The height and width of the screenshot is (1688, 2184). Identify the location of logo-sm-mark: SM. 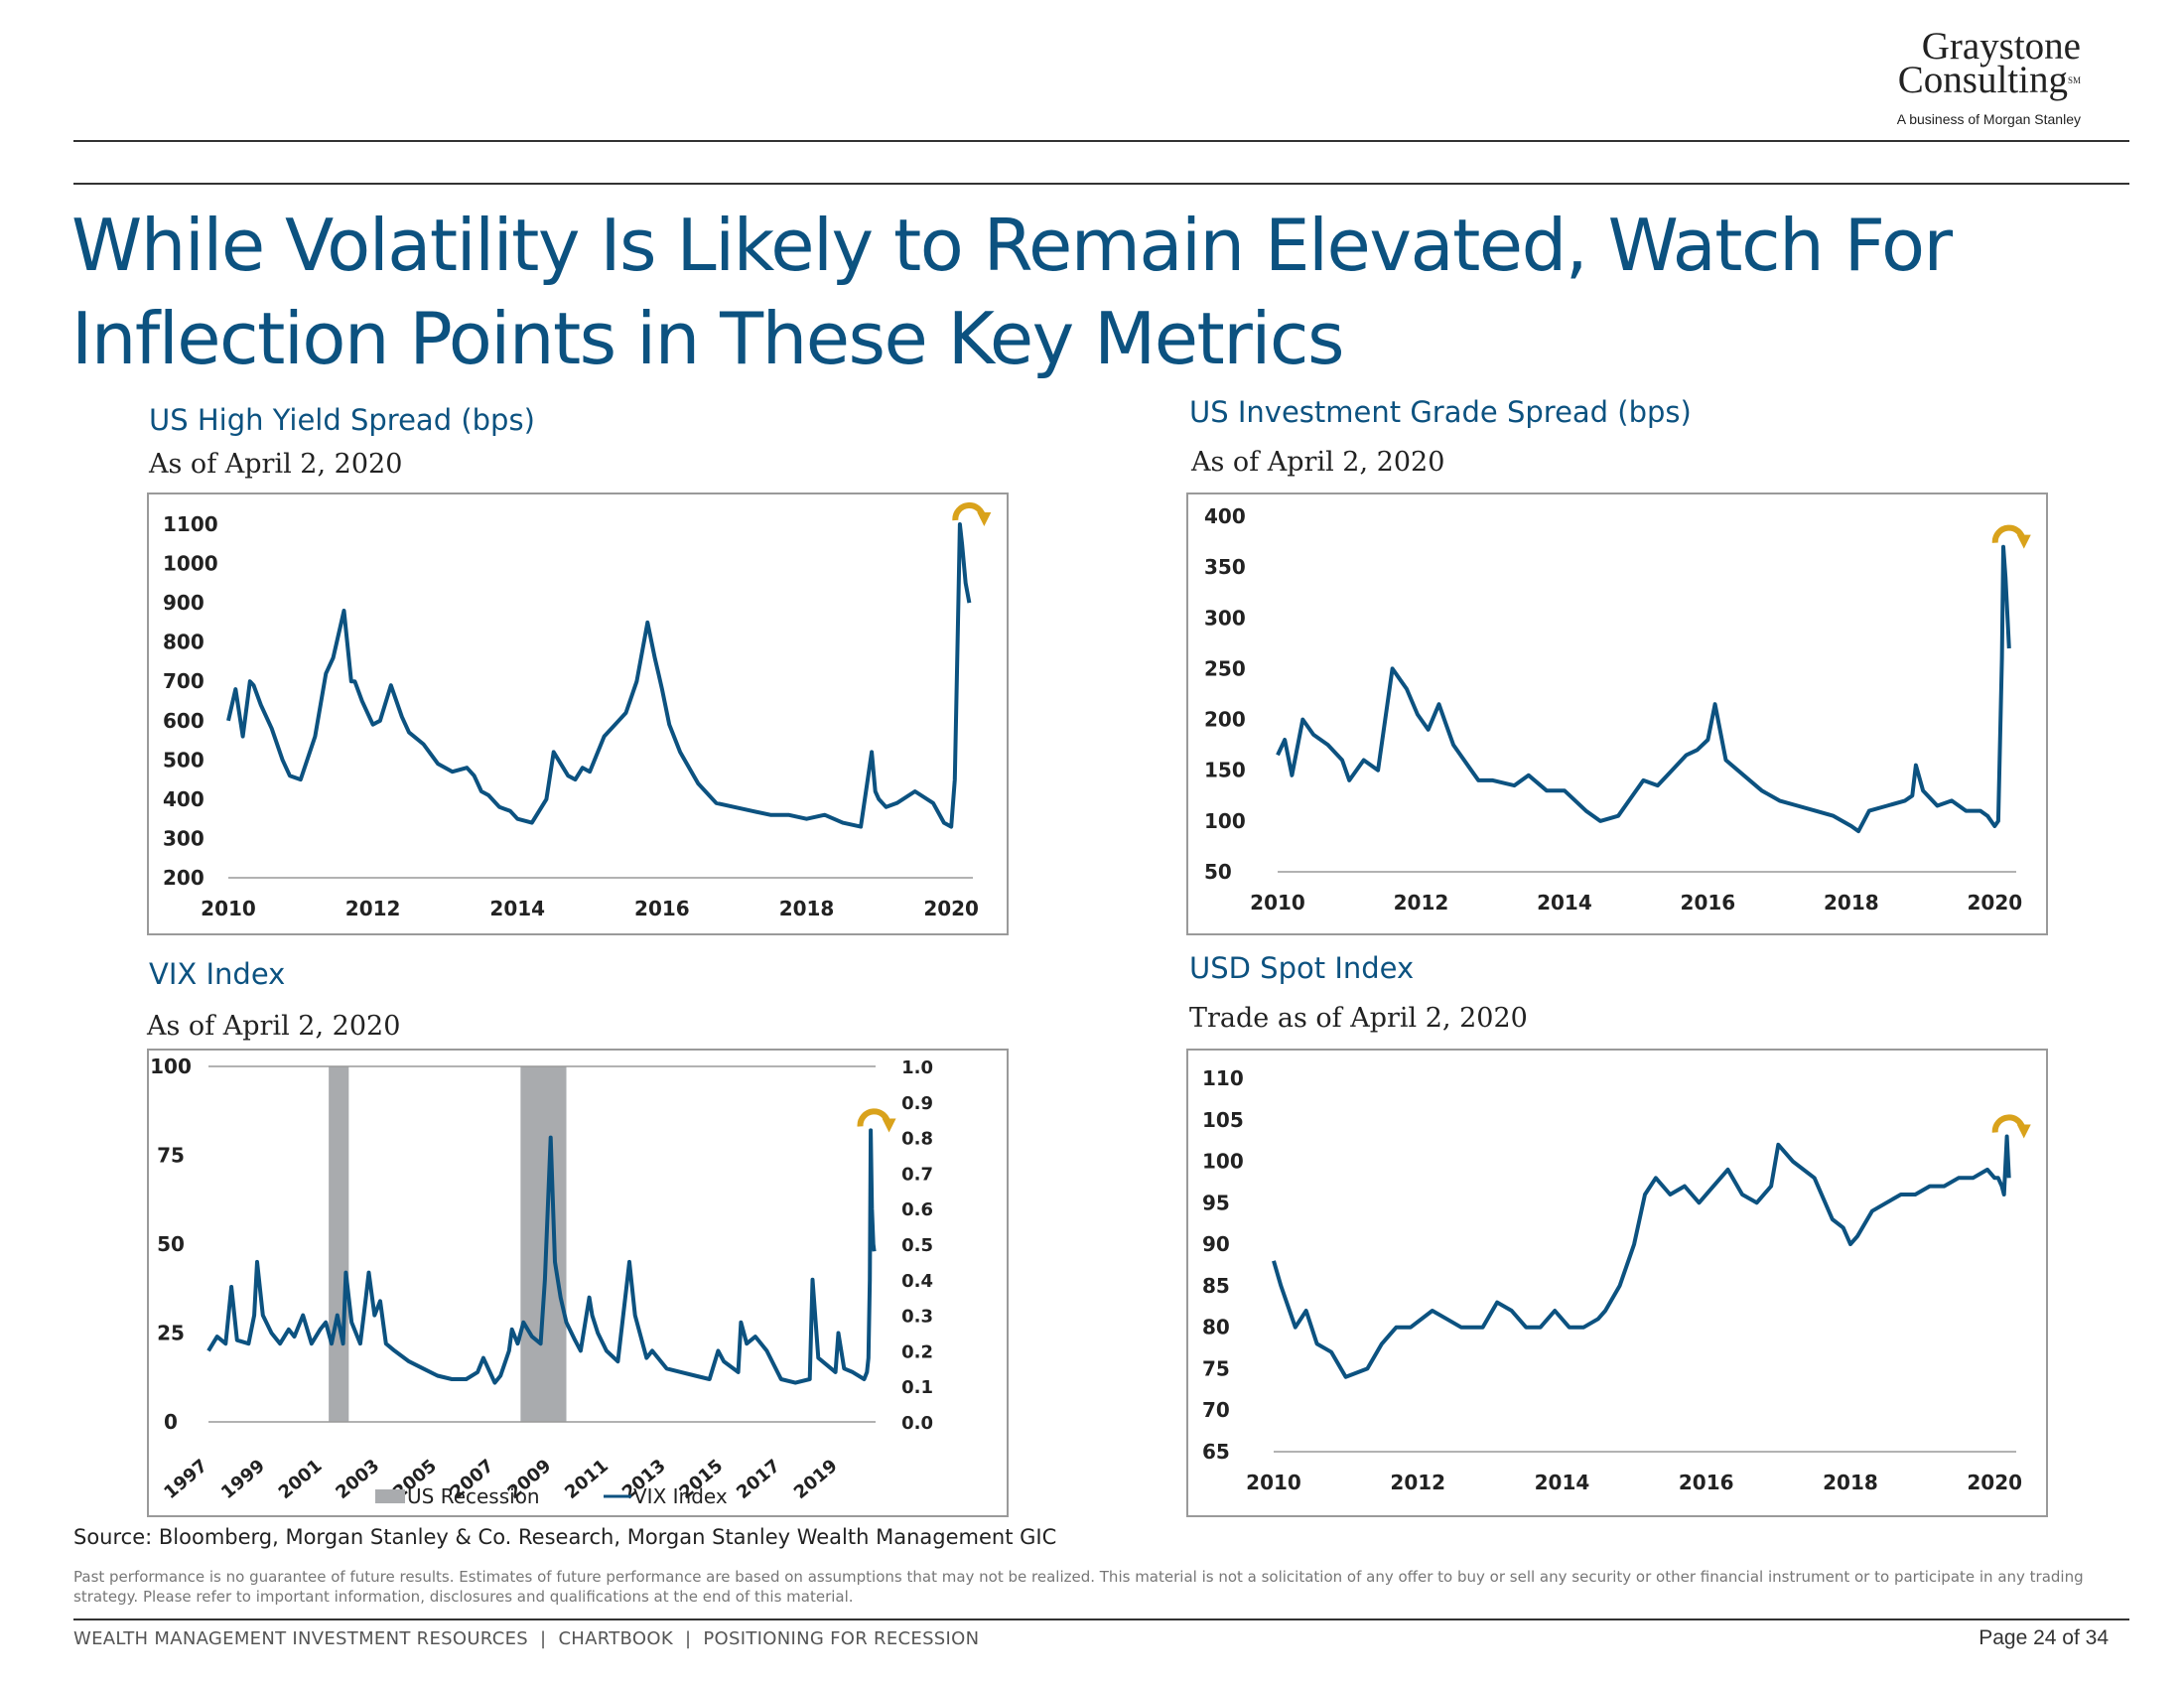
(2074, 80).